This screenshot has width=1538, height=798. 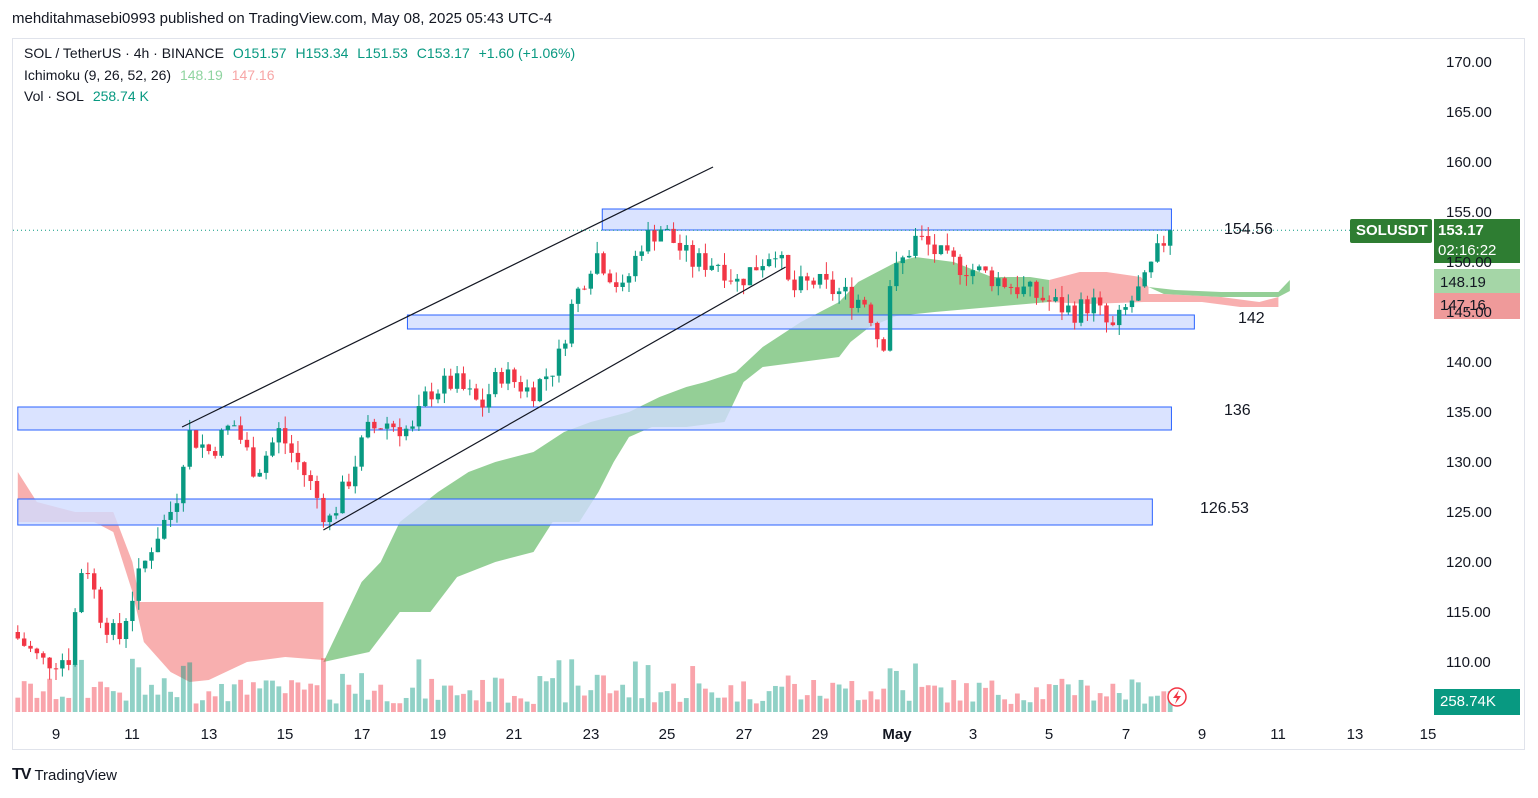 What do you see at coordinates (201, 75) in the screenshot?
I see `legend-ichimoku-a: 148.19` at bounding box center [201, 75].